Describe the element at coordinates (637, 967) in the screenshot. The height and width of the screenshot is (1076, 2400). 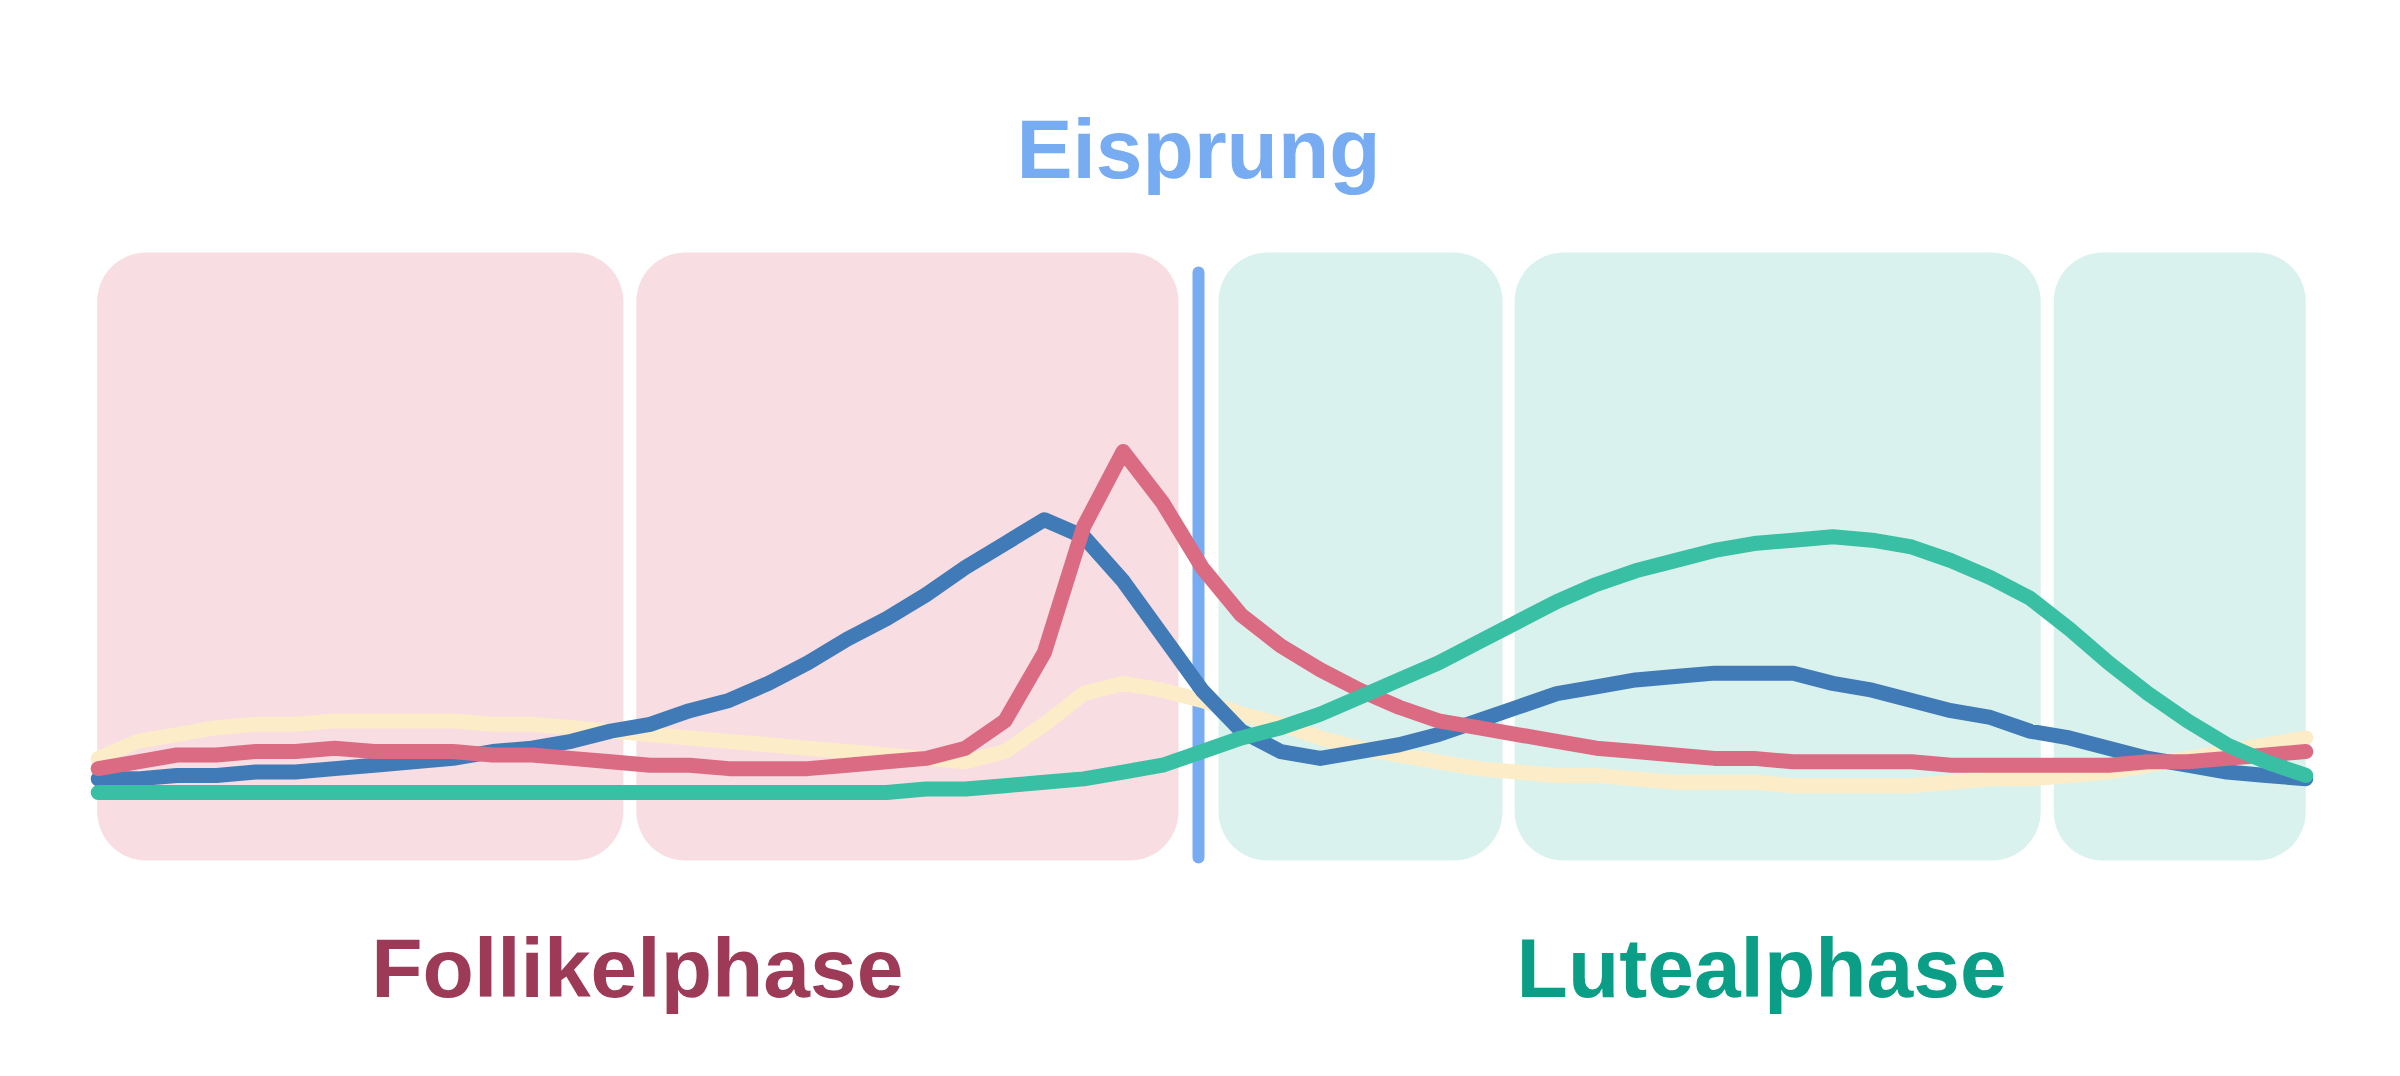
I see `text: Follikelphase` at that location.